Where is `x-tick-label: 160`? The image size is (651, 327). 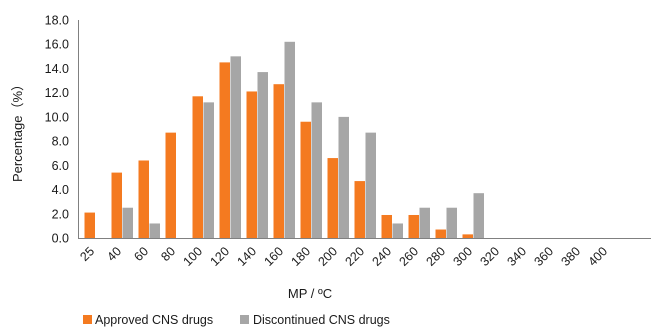 x-tick-label: 160 is located at coordinates (273, 256).